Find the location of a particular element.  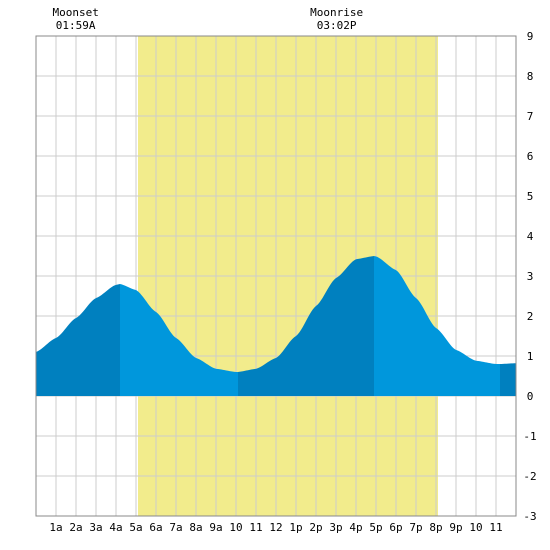

x-tick-label: 3a is located at coordinates (95, 527).